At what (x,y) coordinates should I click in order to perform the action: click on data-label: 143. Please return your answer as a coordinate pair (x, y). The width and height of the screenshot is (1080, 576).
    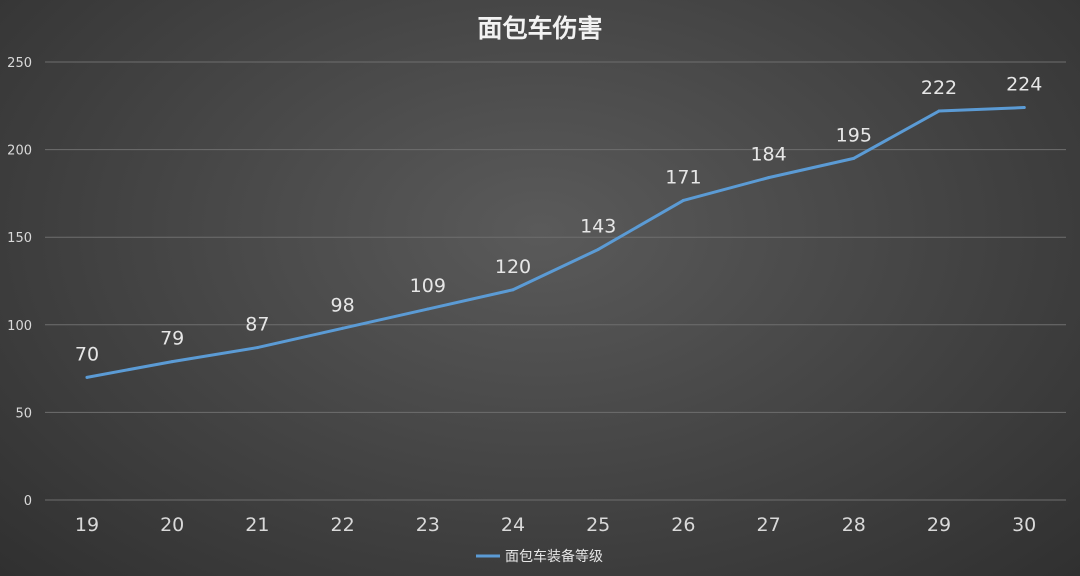
    Looking at the image, I should click on (598, 226).